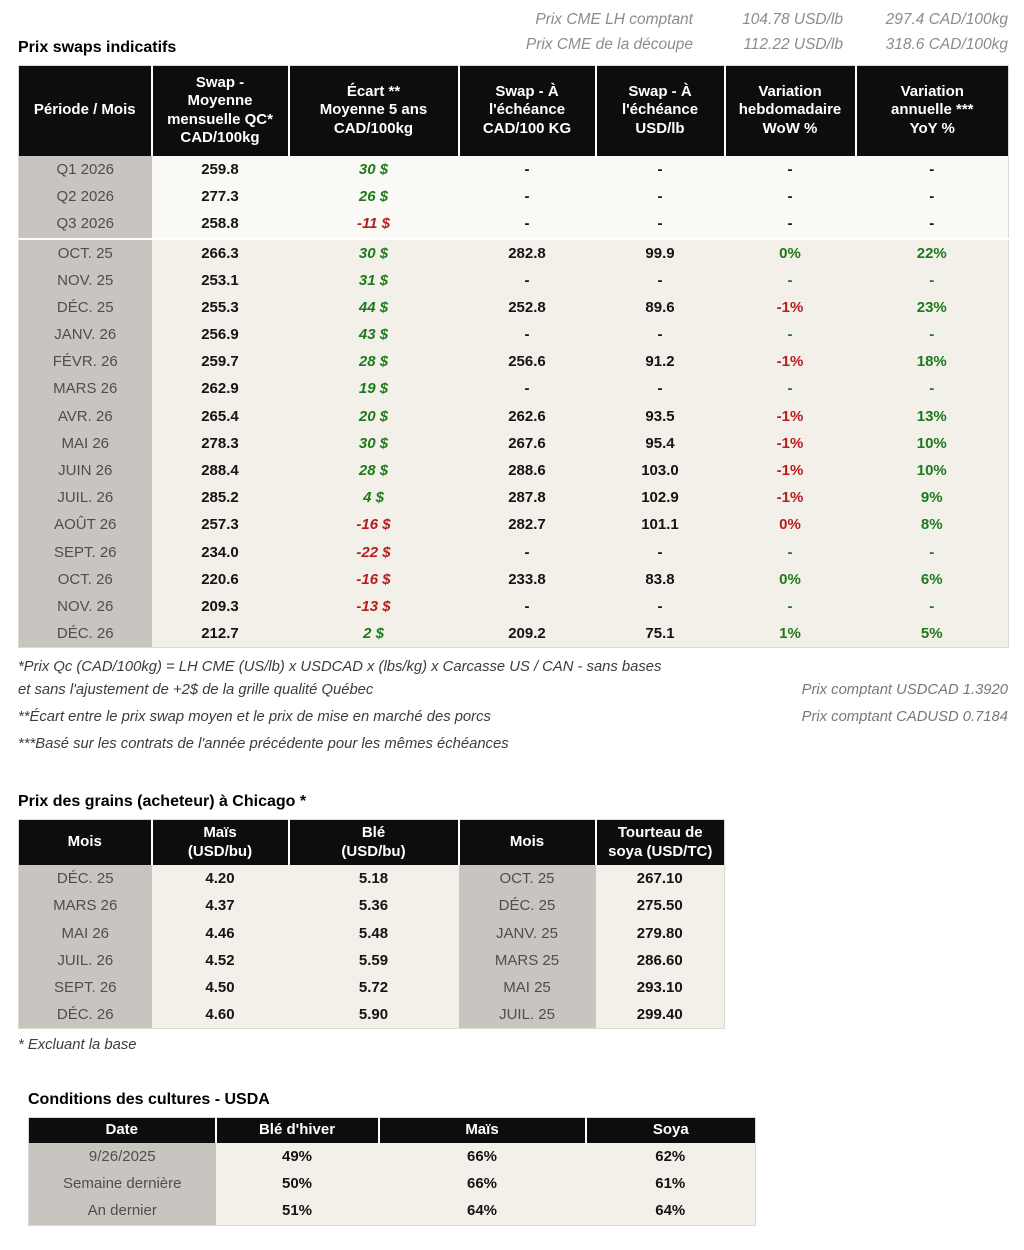  Describe the element at coordinates (527, 960) in the screenshot. I see `soymeal-month-cell: MARS 25` at that location.